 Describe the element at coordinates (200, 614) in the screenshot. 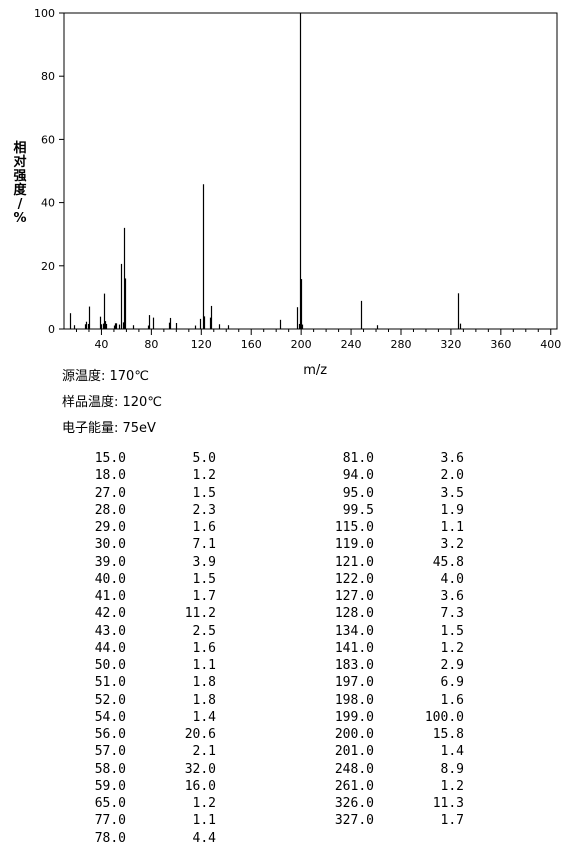

I see `intensity-cell: 11.2` at that location.